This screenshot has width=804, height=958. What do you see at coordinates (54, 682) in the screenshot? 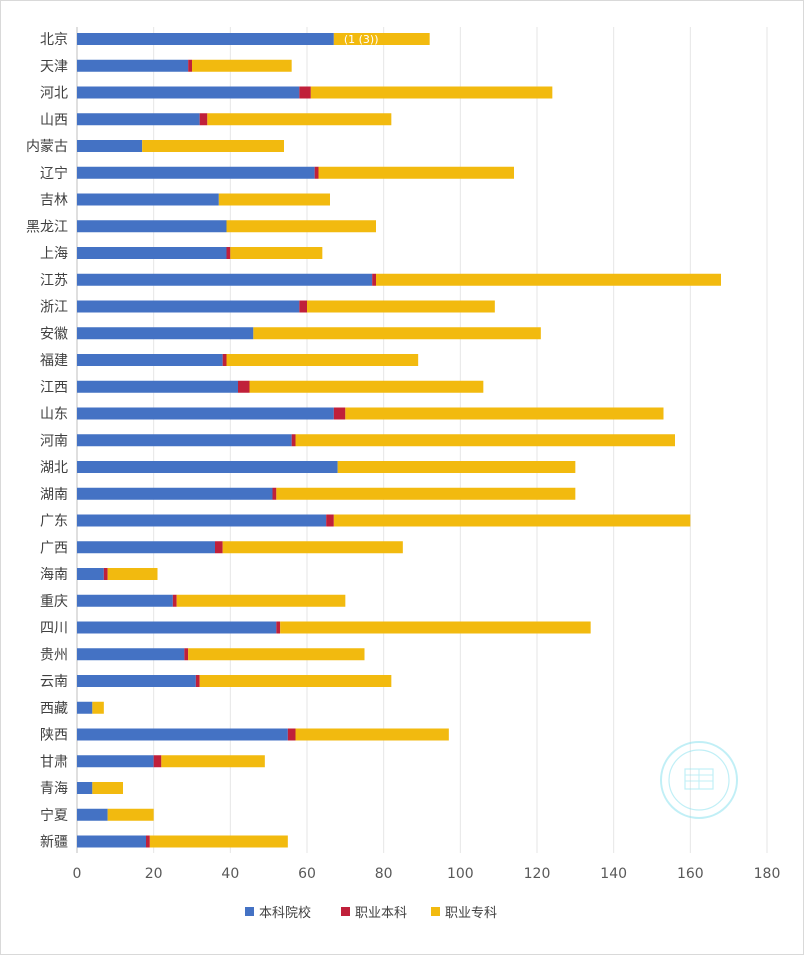
I see `category-label: 云南` at bounding box center [54, 682].